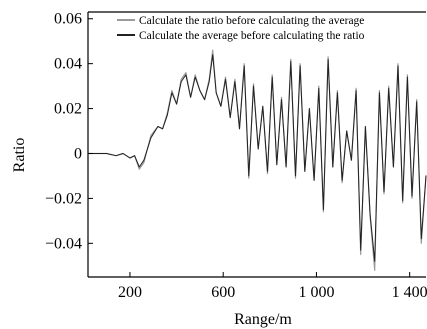 The image size is (427, 329). What do you see at coordinates (316, 292) in the screenshot?
I see `x-tick-label: 1 000` at bounding box center [316, 292].